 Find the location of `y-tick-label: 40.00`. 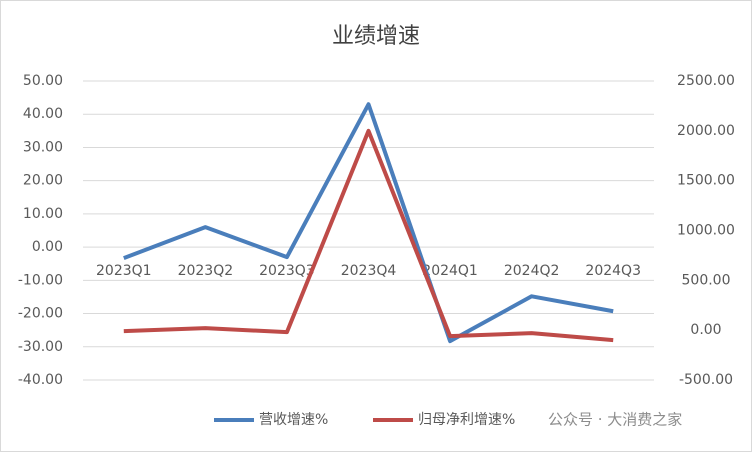

y-tick-label: 40.00 is located at coordinates (43, 114).